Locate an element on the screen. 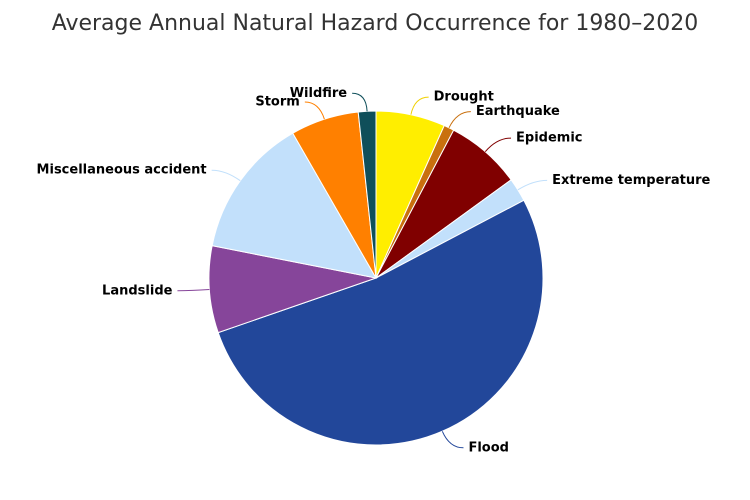  slice-label: Drought is located at coordinates (464, 97).